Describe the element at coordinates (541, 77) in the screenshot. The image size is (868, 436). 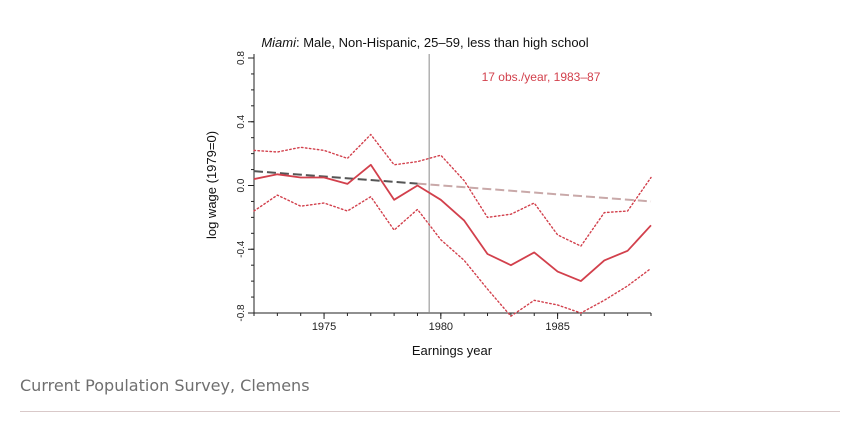
I see `annotation: 17 obs./year, 1983–87` at that location.